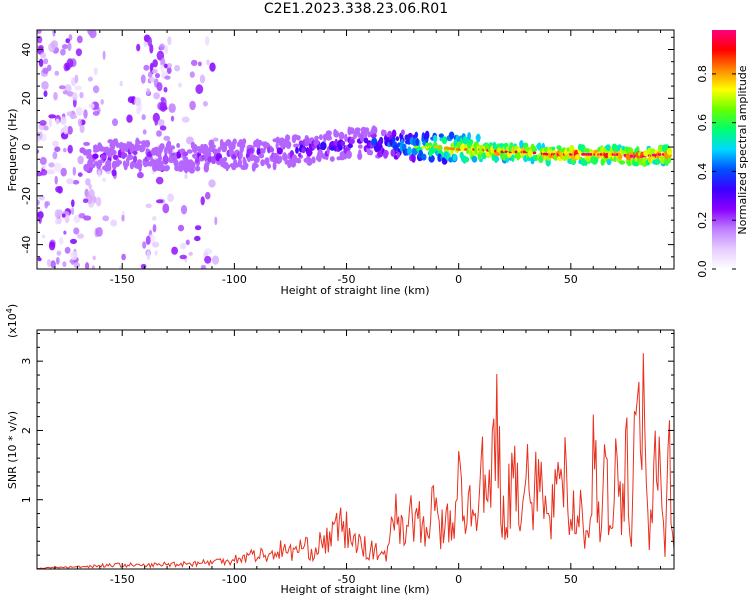 This screenshot has height=600, width=750. I want to click on x-tick-label: -100, so click(234, 279).